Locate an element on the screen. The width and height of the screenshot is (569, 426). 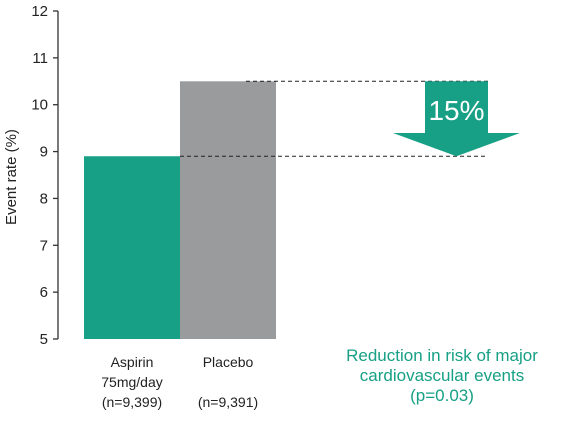
x-category-label-line: (n=9,391) is located at coordinates (228, 402).